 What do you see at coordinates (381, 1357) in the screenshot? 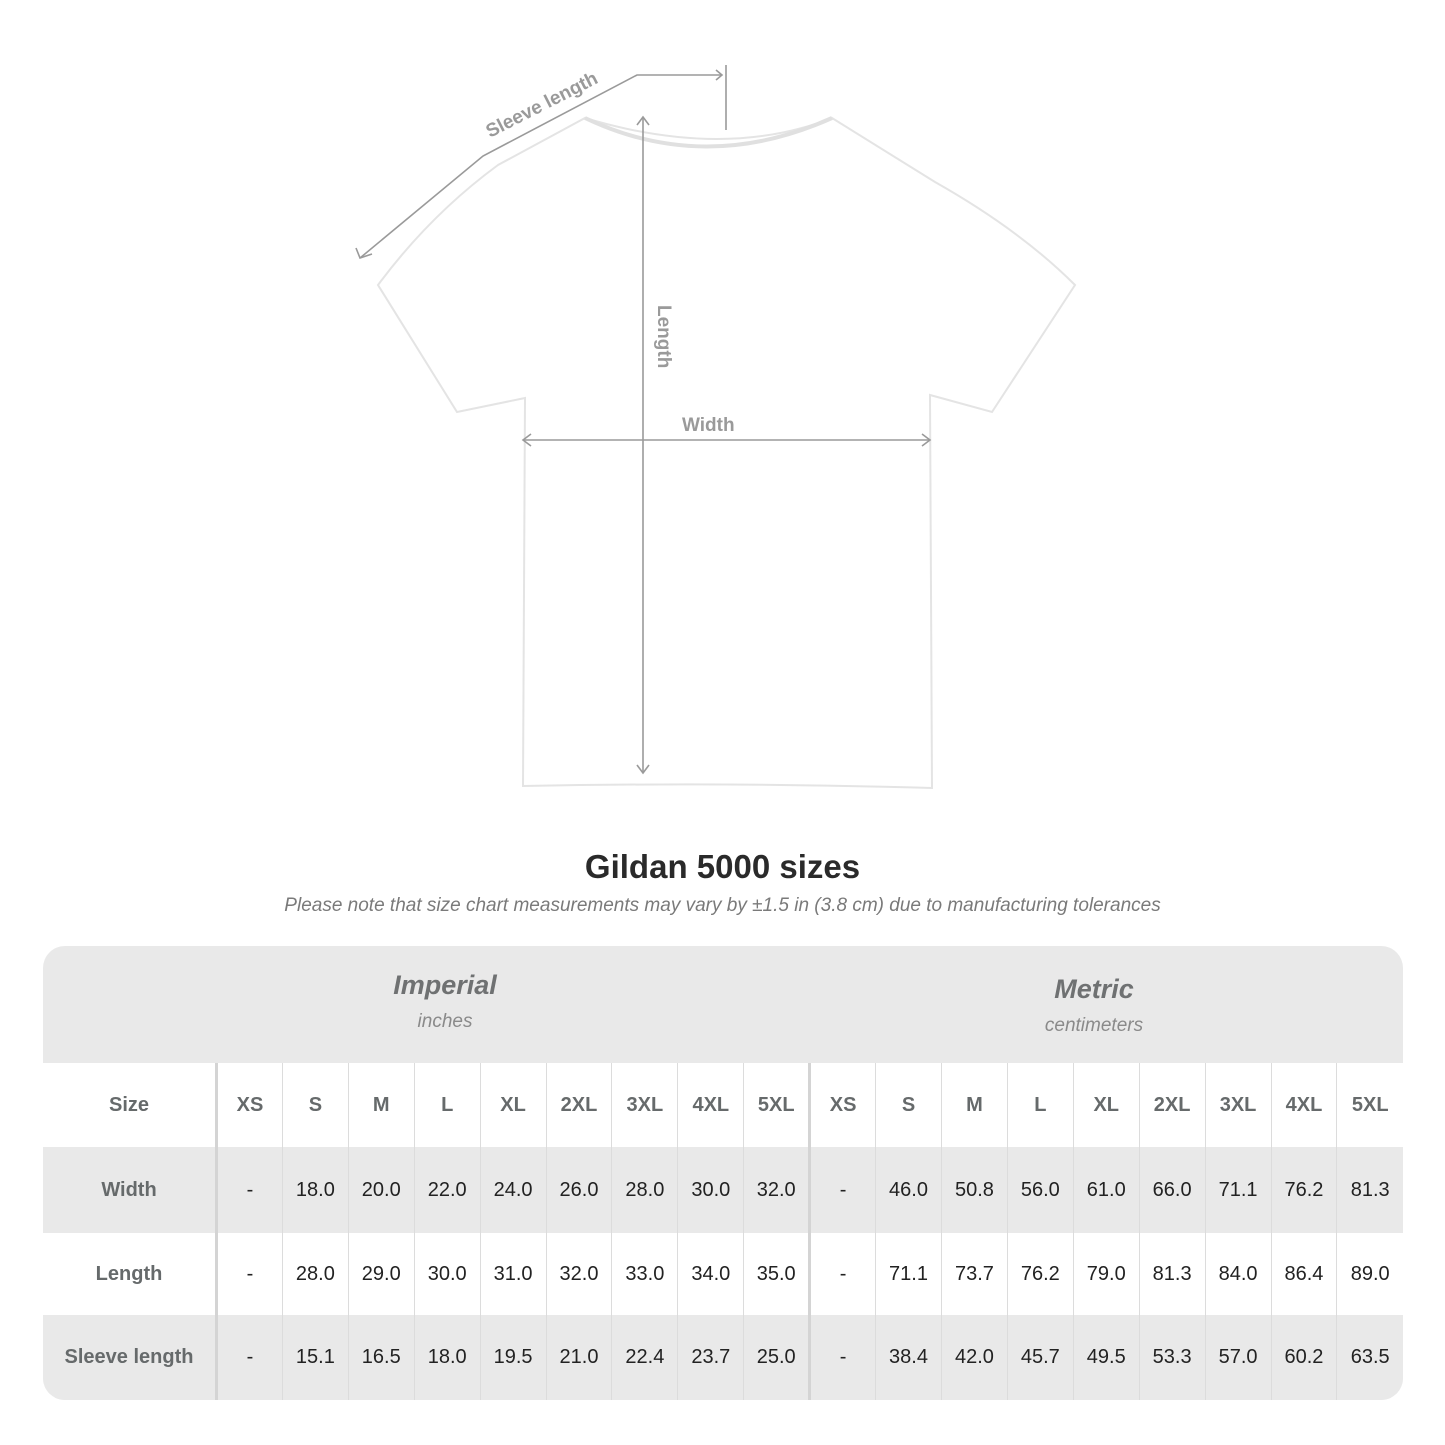
I see `imperial-cell: 16.5` at bounding box center [381, 1357].